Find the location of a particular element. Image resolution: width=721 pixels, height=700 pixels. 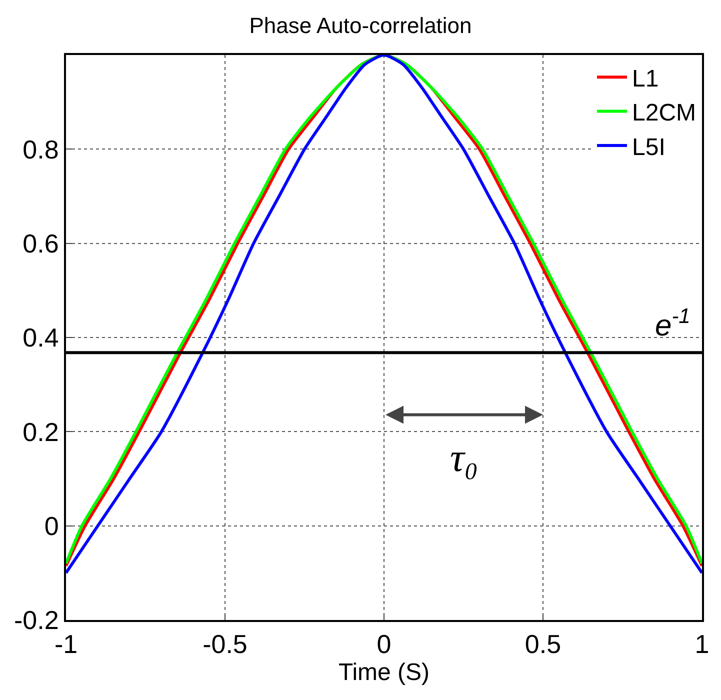

y-tick-label: 0.4 is located at coordinates (40, 337).